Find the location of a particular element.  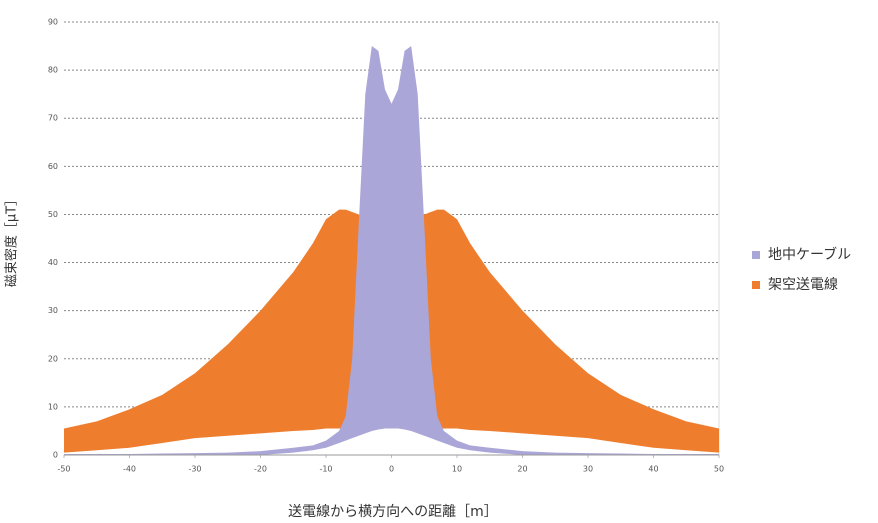

y-tick-label: 0 is located at coordinates (55, 455).